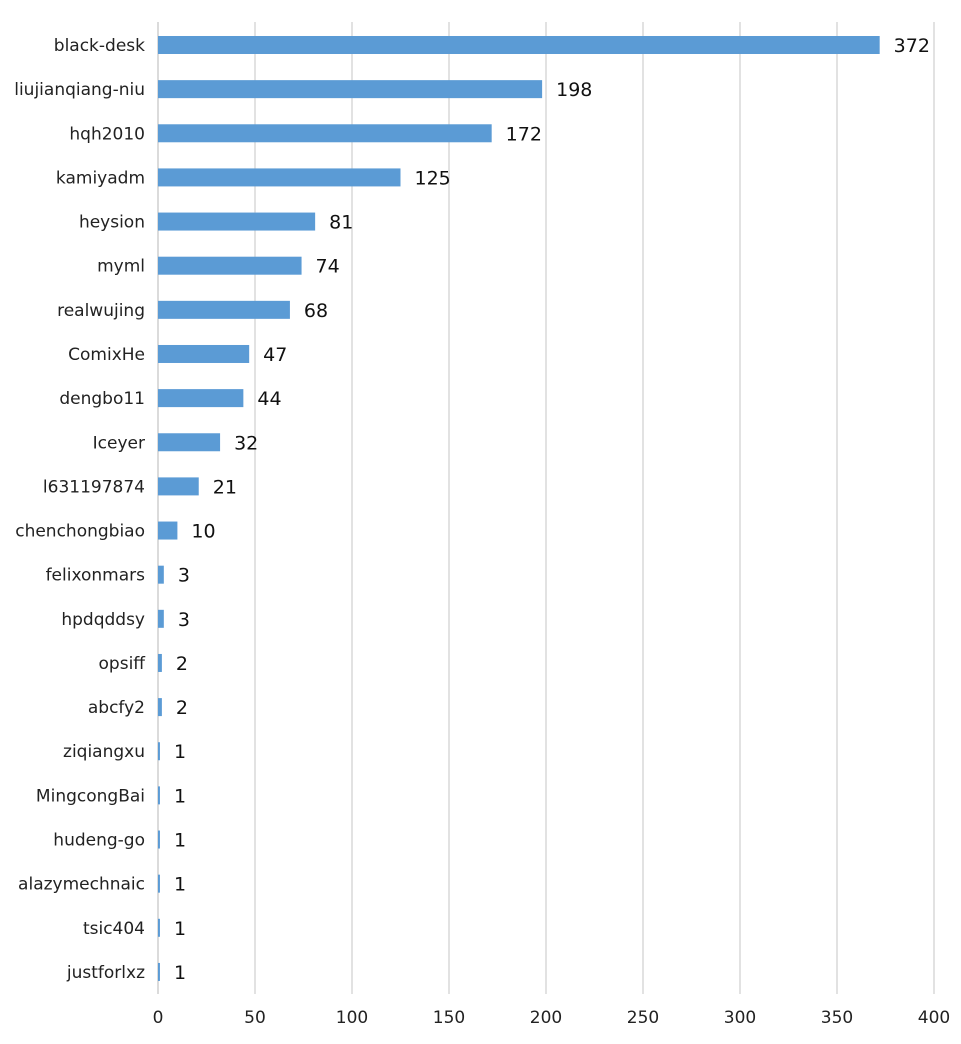  What do you see at coordinates (106, 355) in the screenshot?
I see `category-label: ComixHe` at bounding box center [106, 355].